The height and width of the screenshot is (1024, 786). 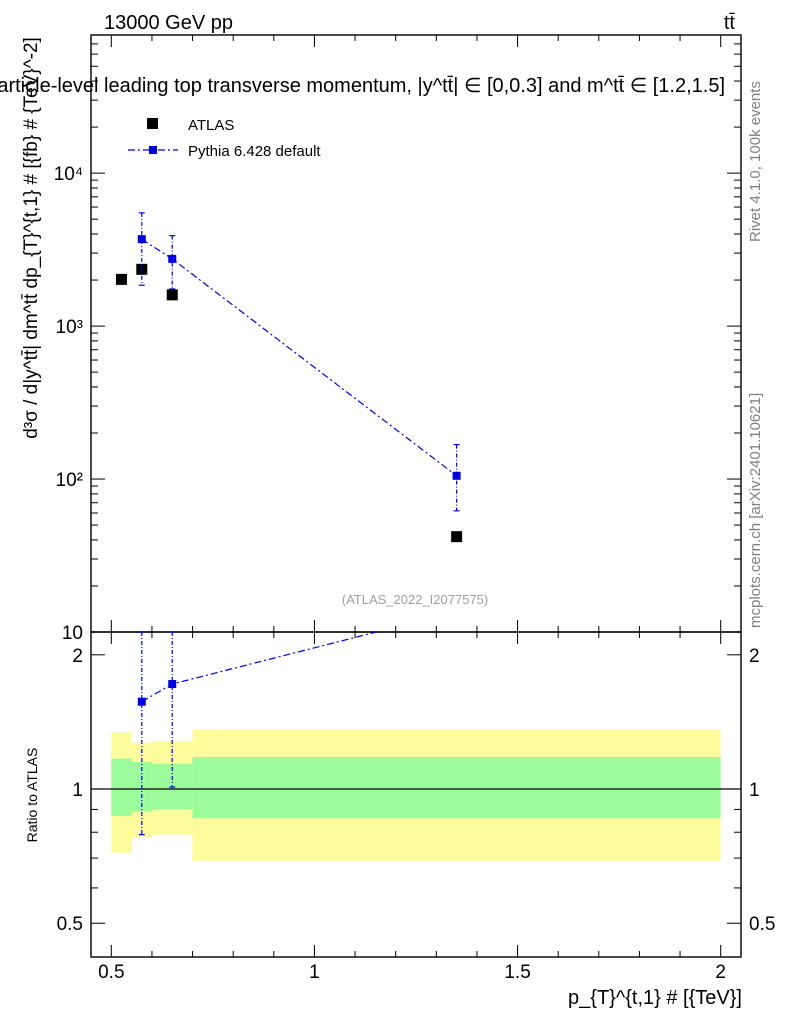 What do you see at coordinates (111, 972) in the screenshot?
I see `x-tick-label: 0.5` at bounding box center [111, 972].